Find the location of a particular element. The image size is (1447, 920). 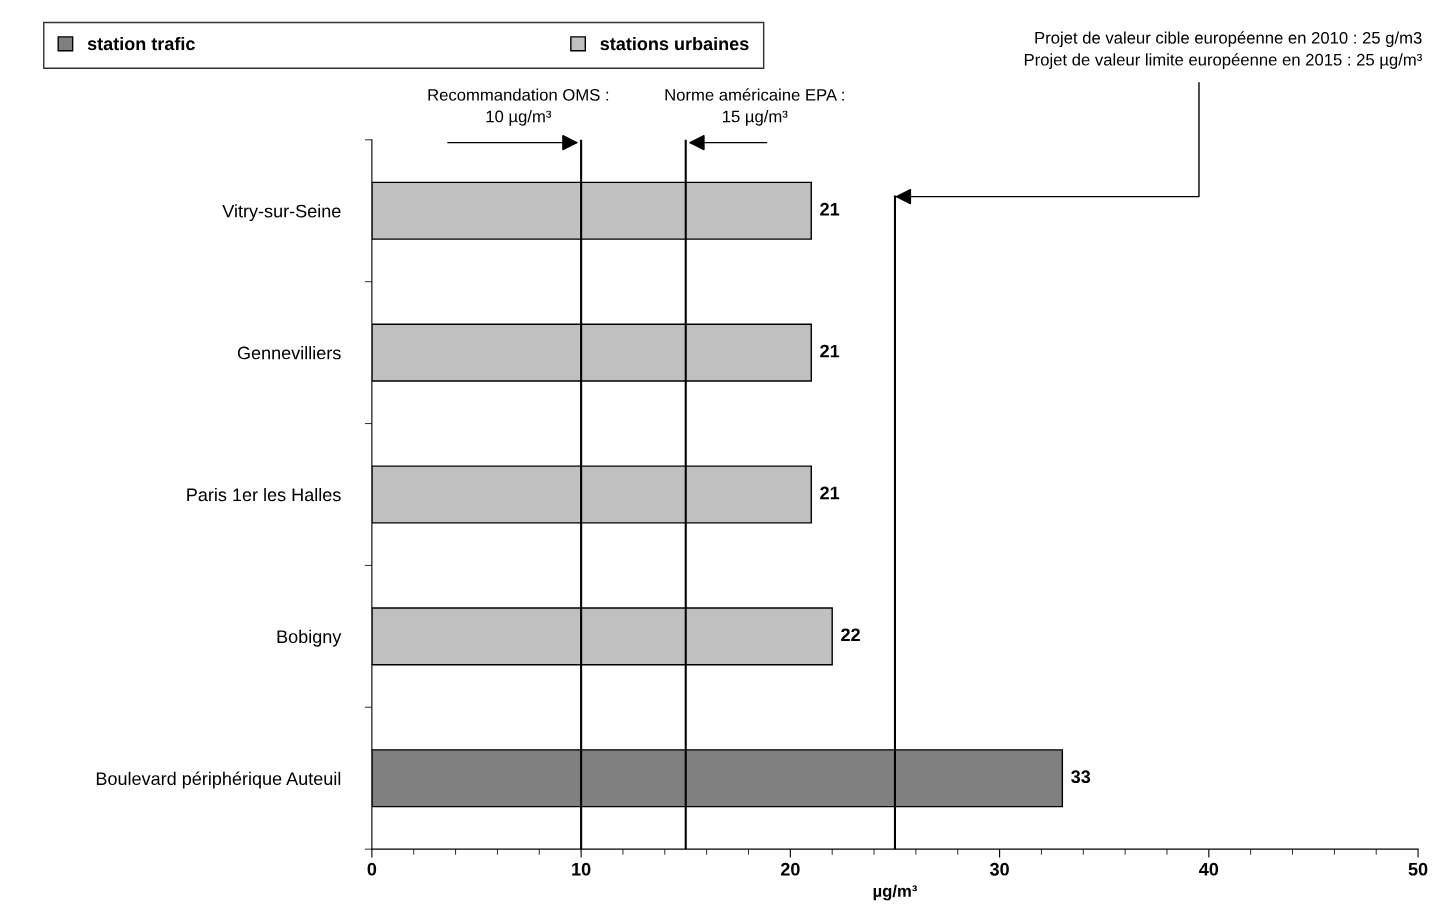

y-tick-label: Paris 1er les Halles is located at coordinates (264, 494).